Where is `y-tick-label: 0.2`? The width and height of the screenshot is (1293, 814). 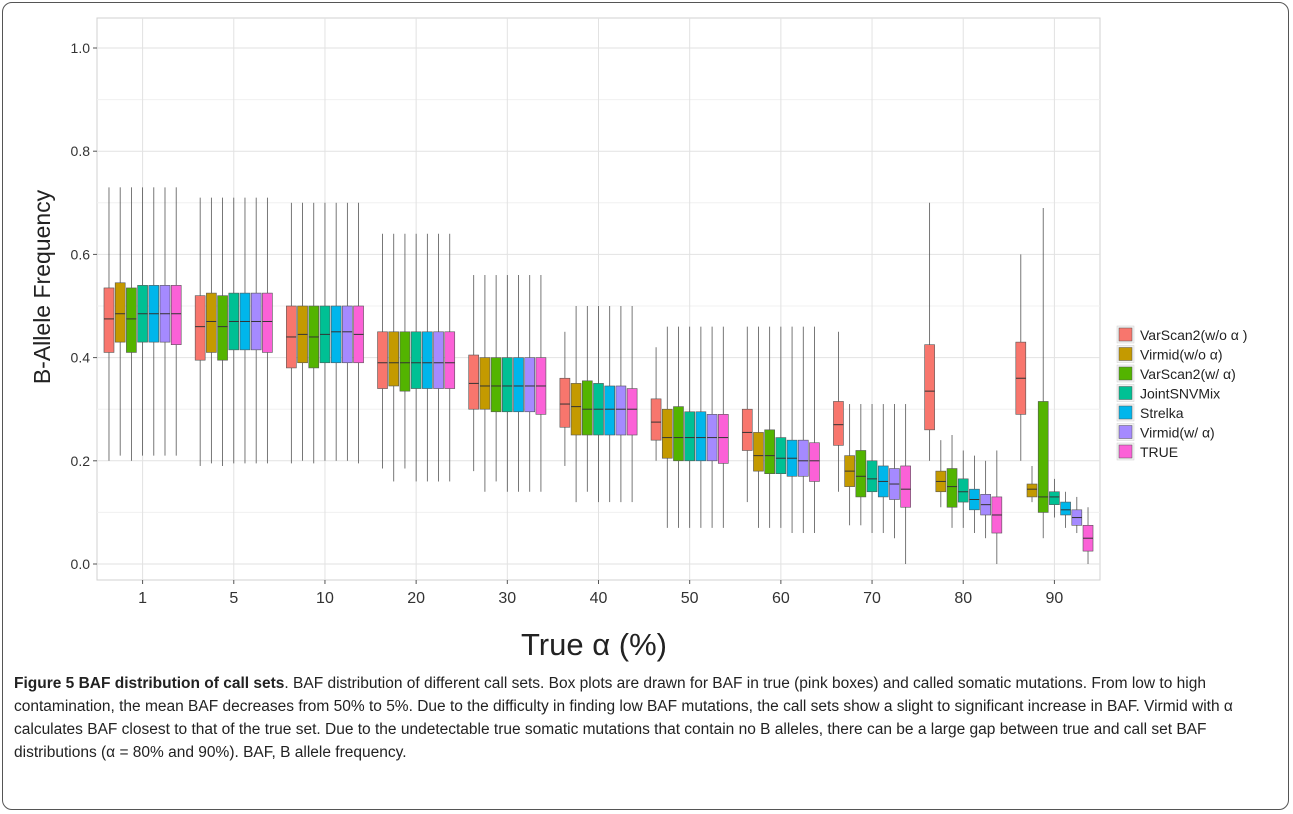
y-tick-label: 0.2 is located at coordinates (81, 461).